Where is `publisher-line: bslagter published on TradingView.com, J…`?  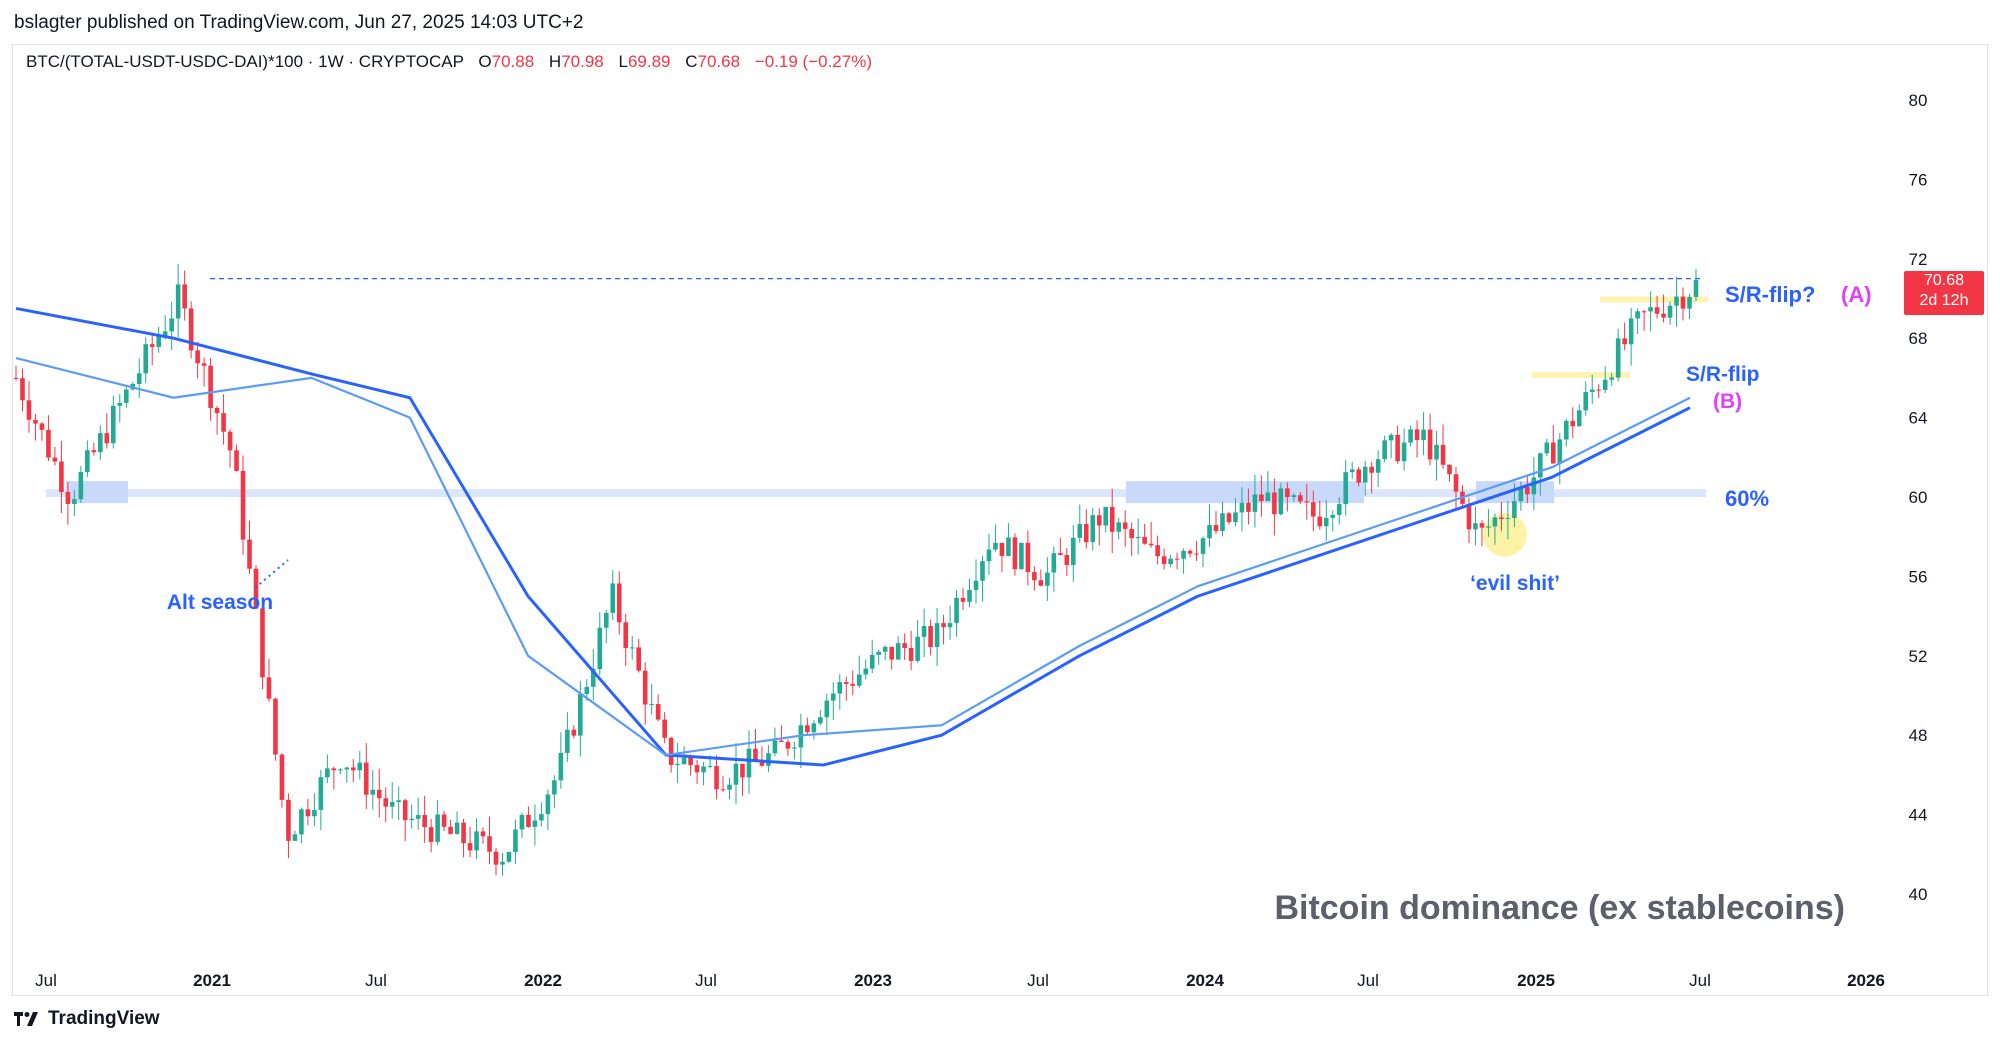
publisher-line: bslagter published on TradingView.com, J… is located at coordinates (299, 22).